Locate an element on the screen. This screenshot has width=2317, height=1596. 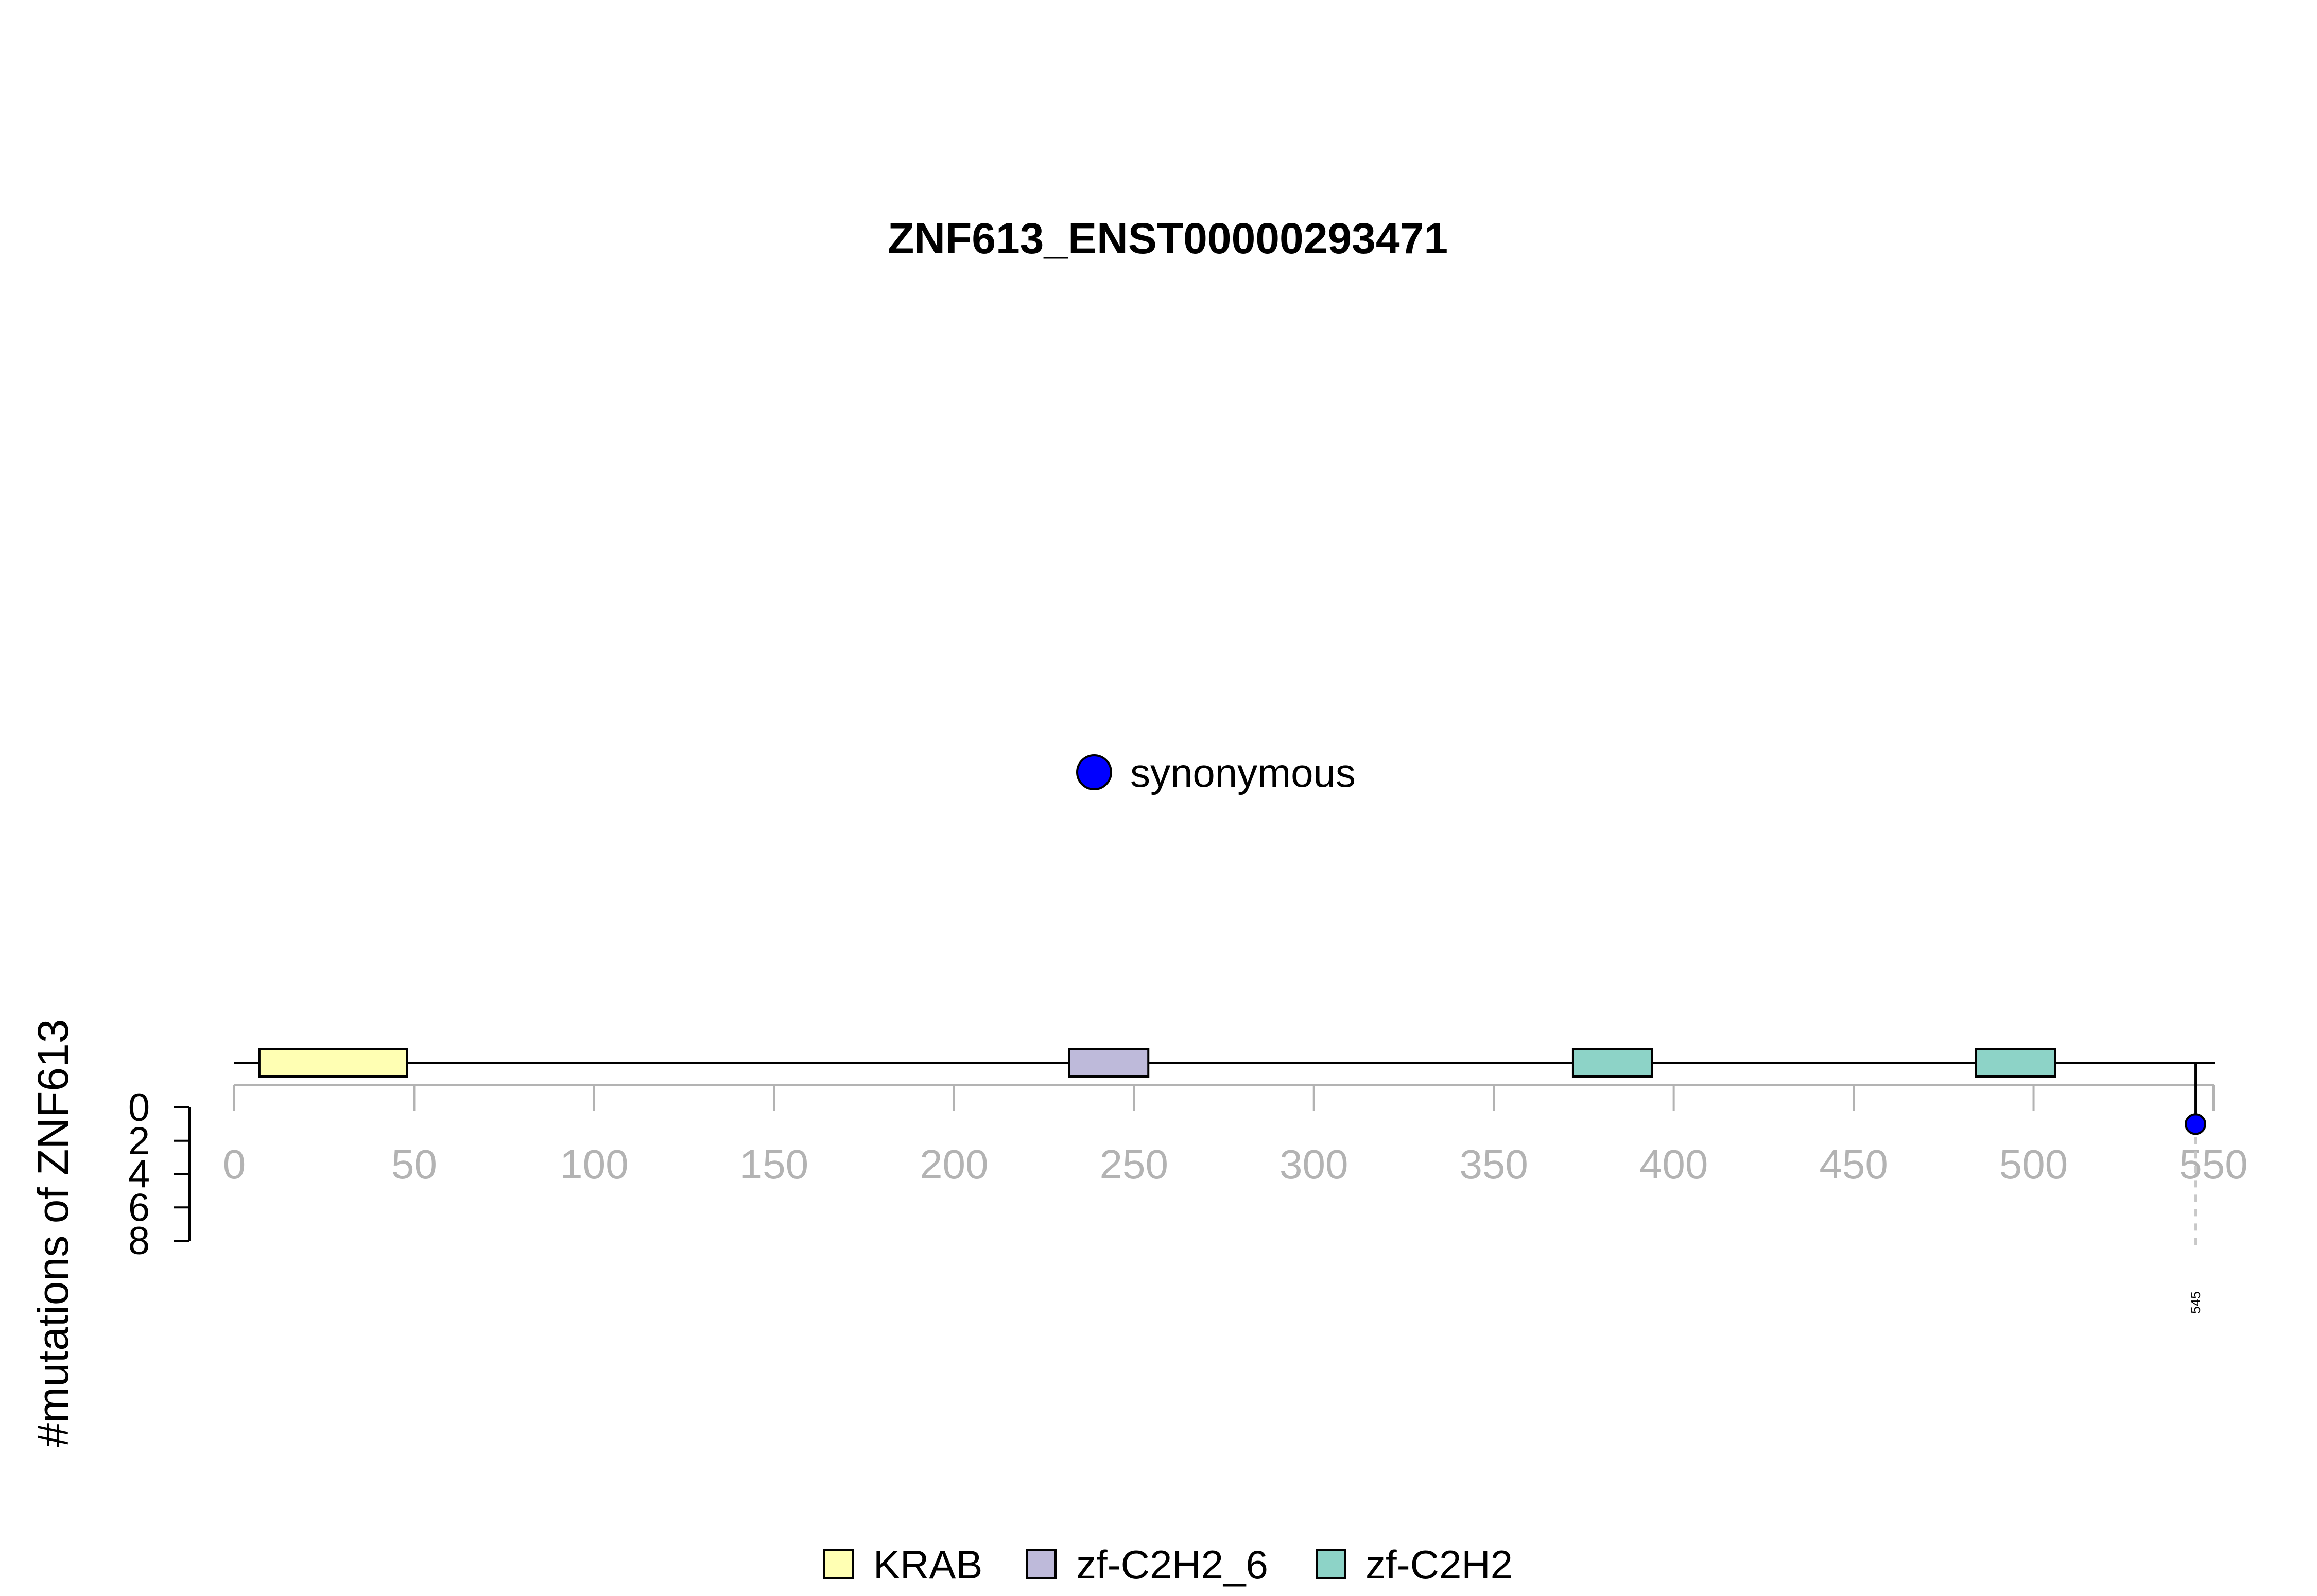
domain-legend-swatch-KRAB is located at coordinates (838, 1564).